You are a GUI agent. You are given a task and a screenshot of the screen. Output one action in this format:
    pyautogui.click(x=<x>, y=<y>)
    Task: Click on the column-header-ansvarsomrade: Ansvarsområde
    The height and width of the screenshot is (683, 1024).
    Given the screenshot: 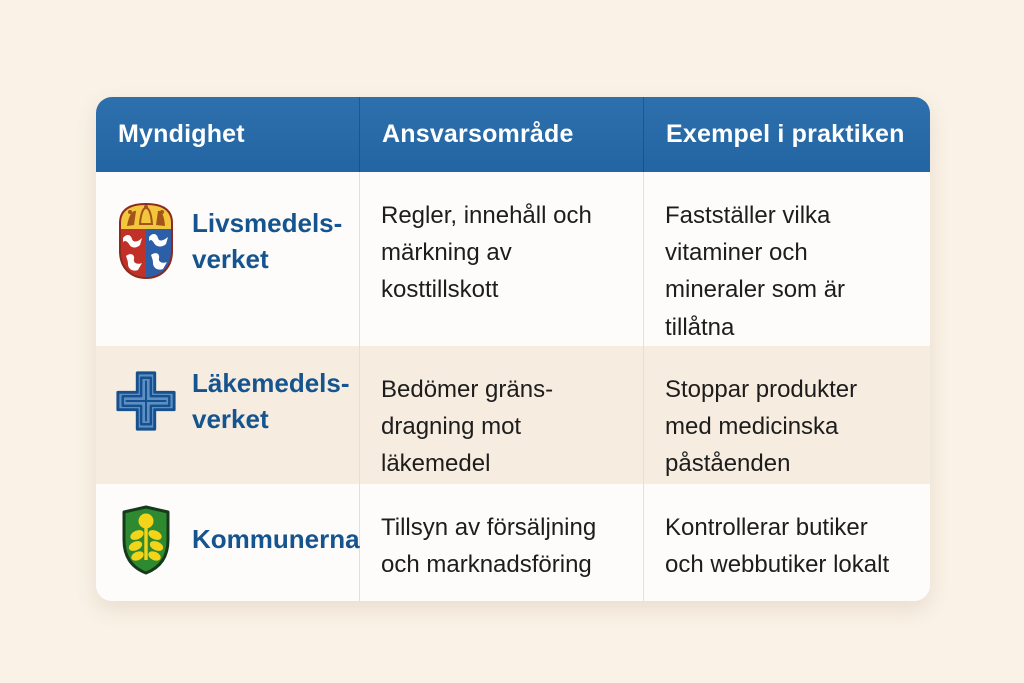 What is the action you would take?
    pyautogui.click(x=502, y=134)
    